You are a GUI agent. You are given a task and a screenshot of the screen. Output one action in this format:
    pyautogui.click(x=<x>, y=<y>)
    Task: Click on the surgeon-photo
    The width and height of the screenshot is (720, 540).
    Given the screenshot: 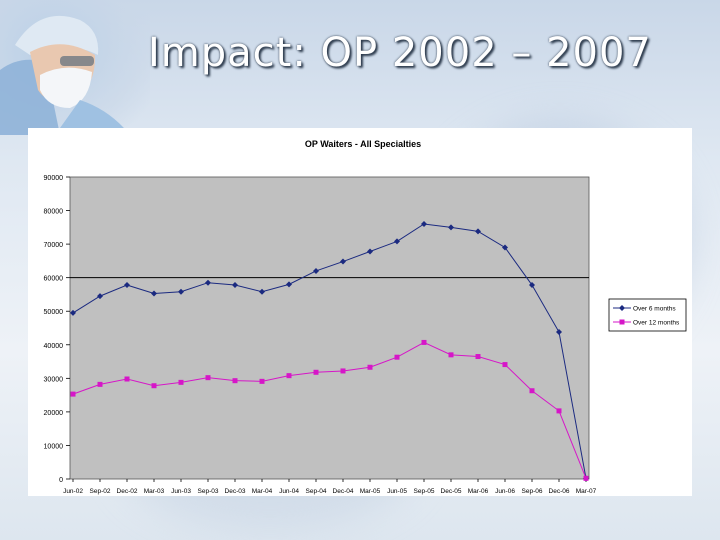 What is the action you would take?
    pyautogui.click(x=75, y=67)
    